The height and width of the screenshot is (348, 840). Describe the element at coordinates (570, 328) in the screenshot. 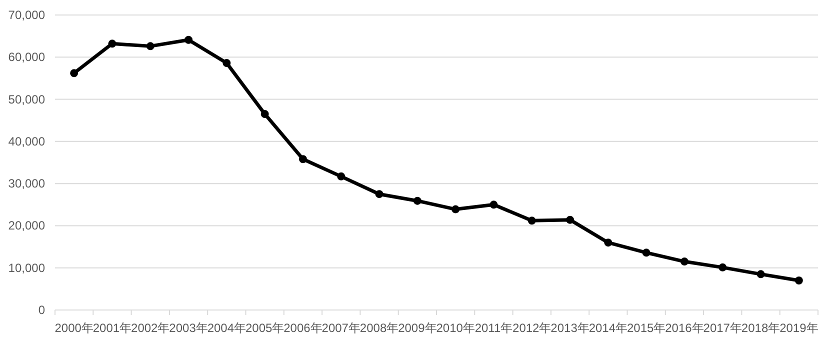

I see `x-tick-label: 2013年` at that location.